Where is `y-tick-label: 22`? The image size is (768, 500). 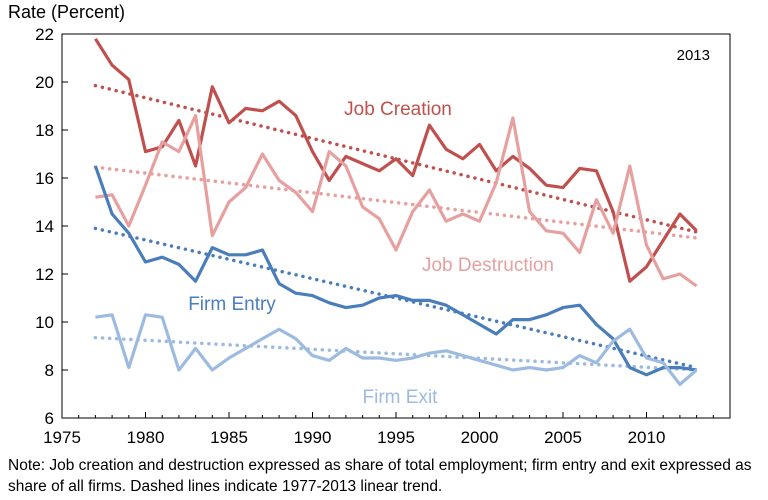 y-tick-label: 22 is located at coordinates (44, 34).